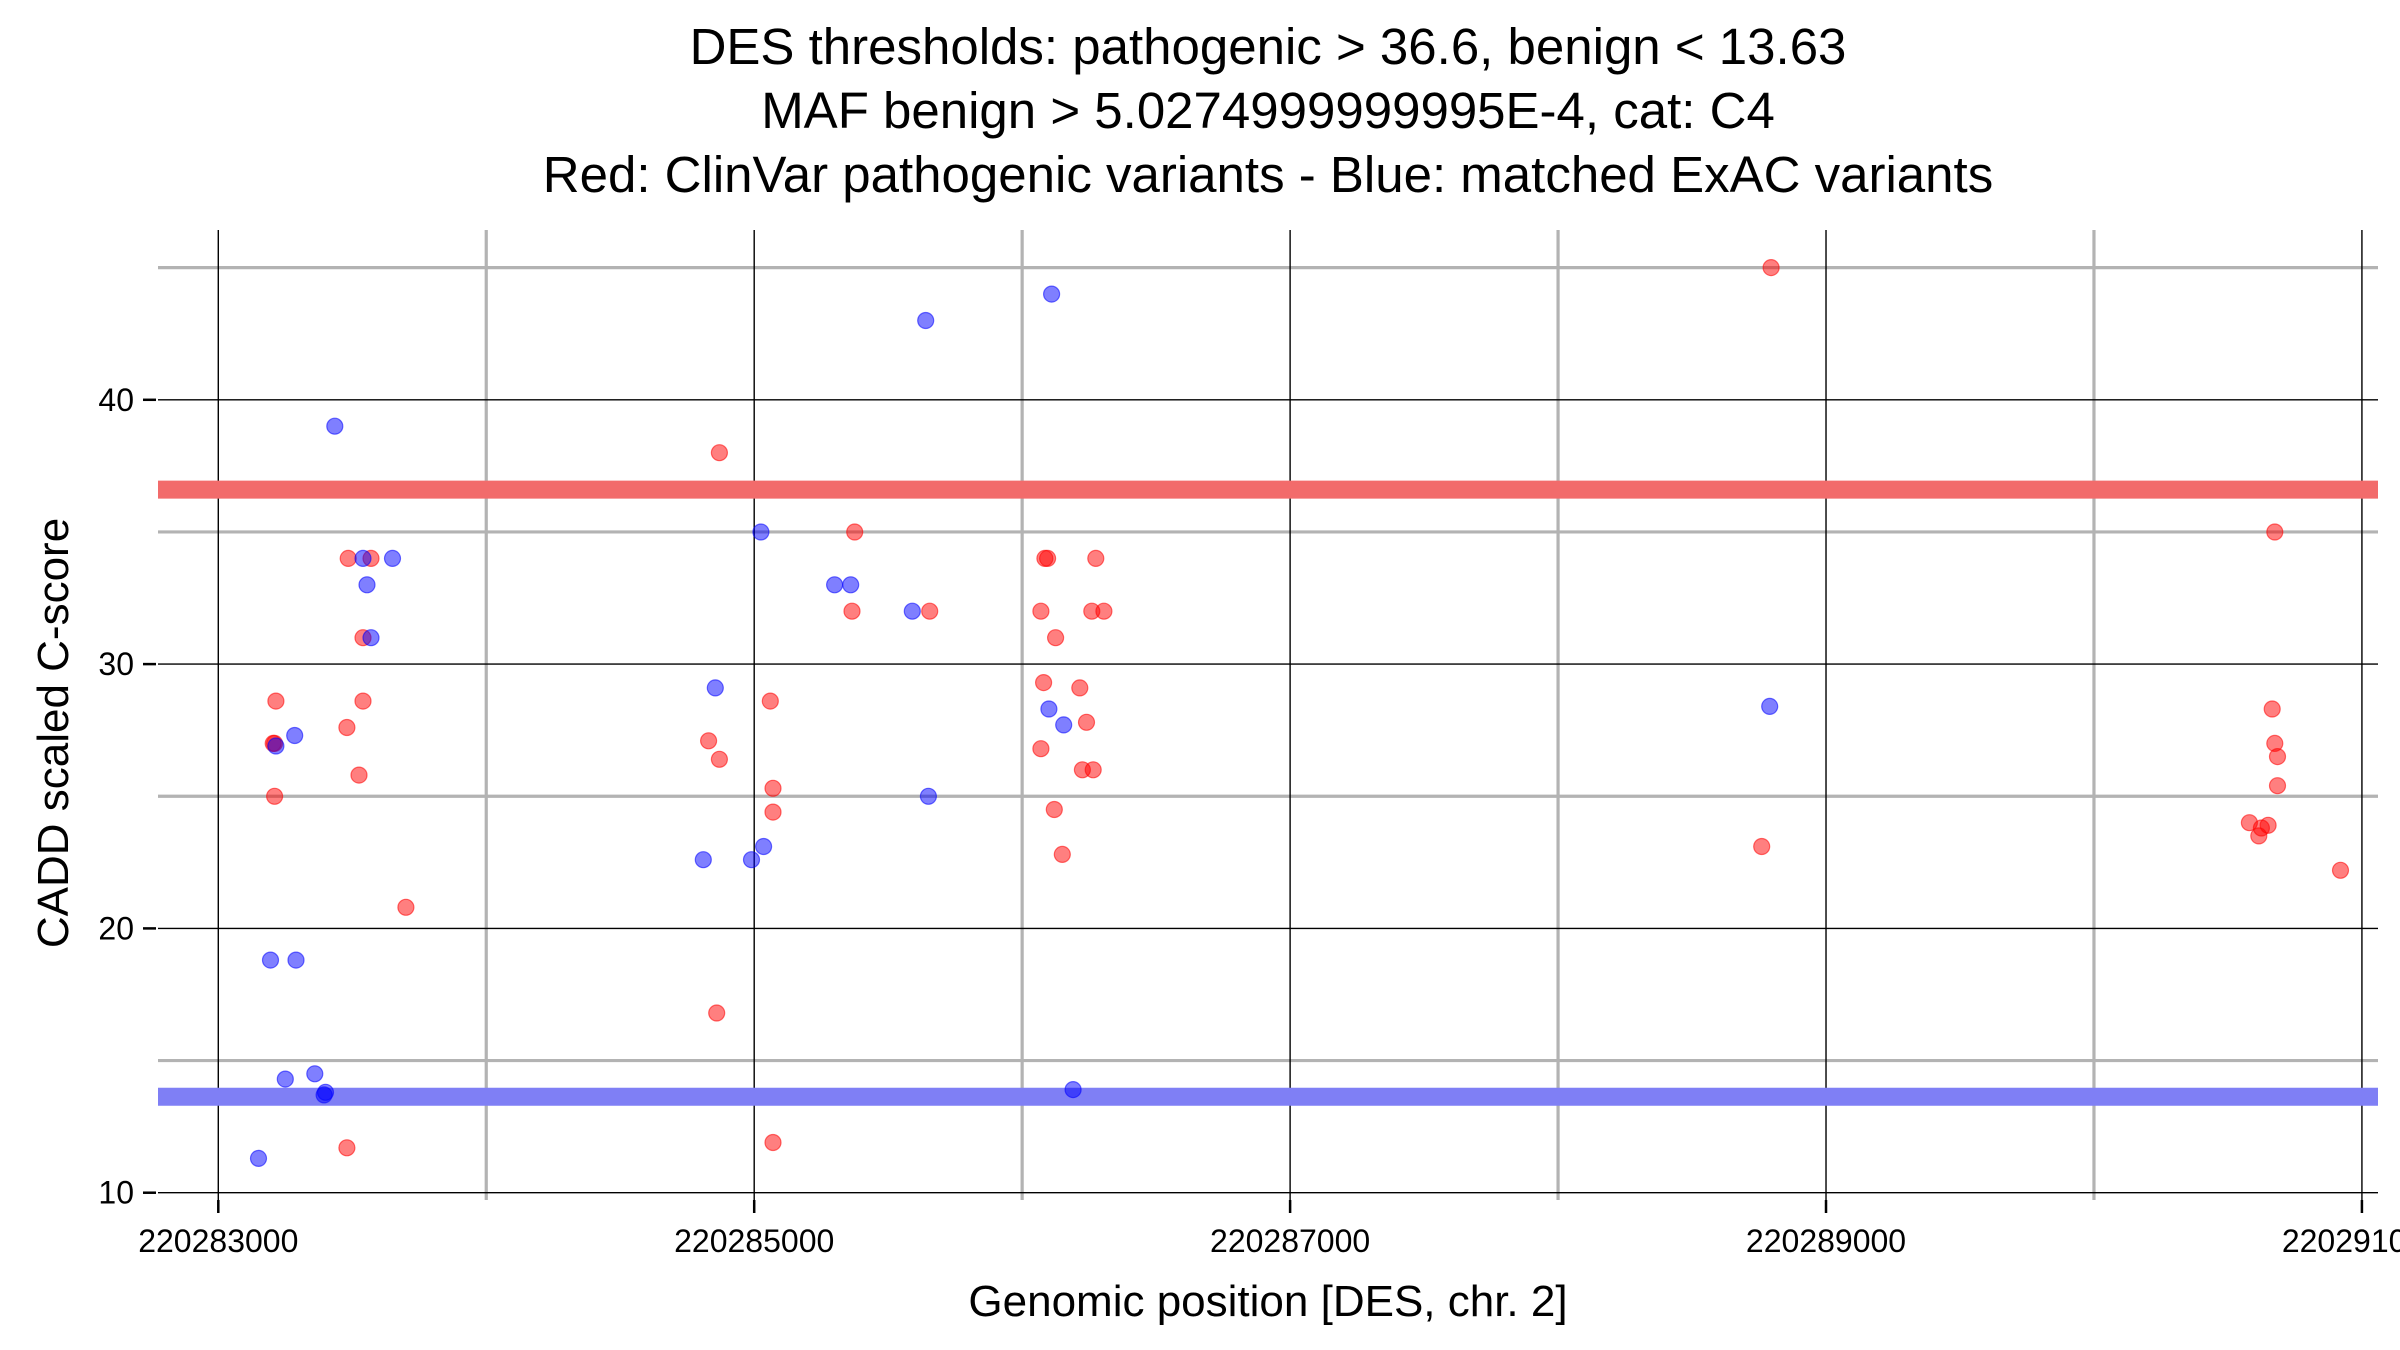  I want to click on y-tick-label: 30, so click(116, 664).